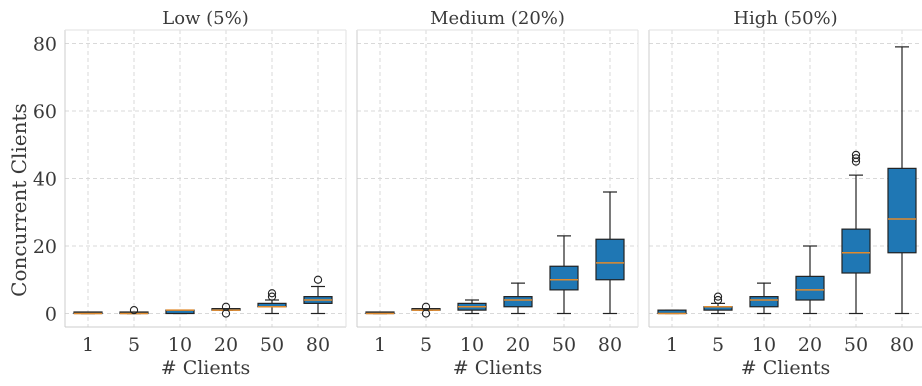  I want to click on y-tick-label: 20, so click(45, 247).